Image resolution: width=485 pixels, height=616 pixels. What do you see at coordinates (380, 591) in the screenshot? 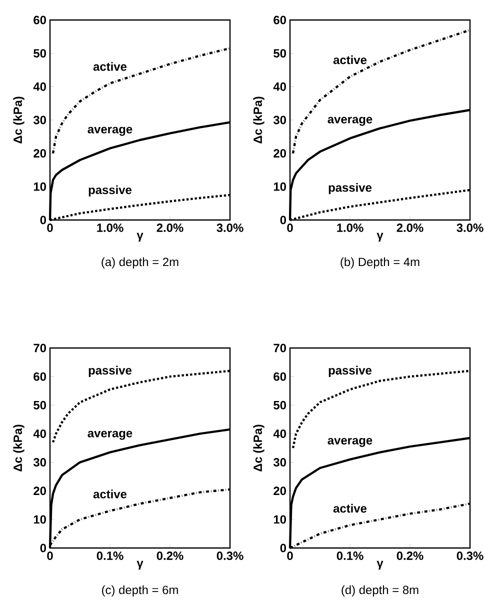
I see `text: (d) depth = 8m` at bounding box center [380, 591].